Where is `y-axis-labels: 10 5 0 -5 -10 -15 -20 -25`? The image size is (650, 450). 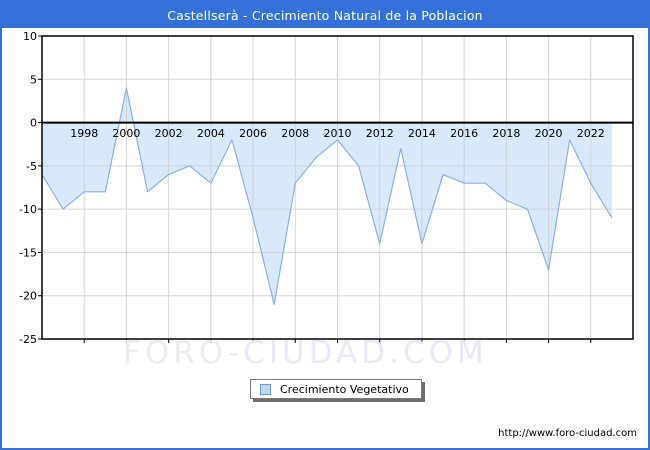 y-axis-labels: 10 5 0 -5 -10 -15 -20 -25 is located at coordinates (28, 188).